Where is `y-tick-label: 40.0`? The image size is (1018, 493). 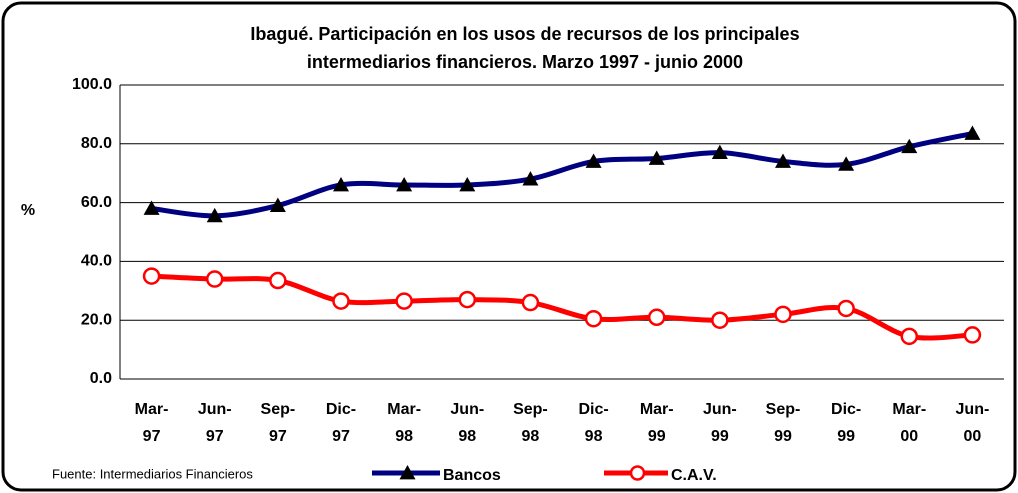 y-tick-label: 40.0 is located at coordinates (96, 261).